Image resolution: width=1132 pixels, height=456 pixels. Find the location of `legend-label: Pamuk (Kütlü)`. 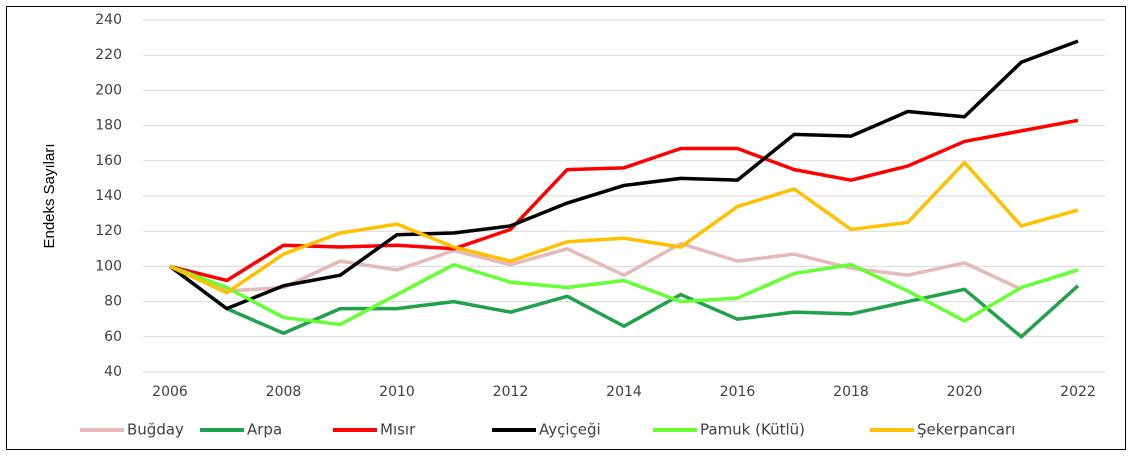

legend-label: Pamuk (Kütlü) is located at coordinates (752, 430).